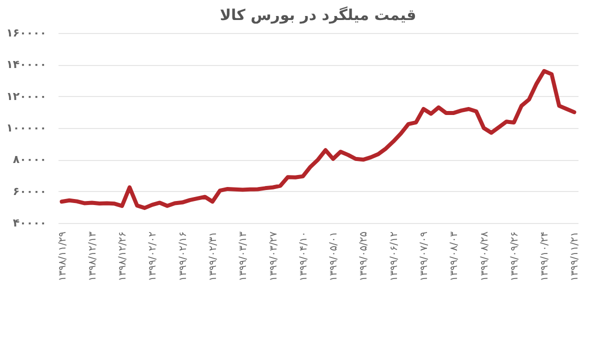 The width and height of the screenshot is (600, 343). What do you see at coordinates (29, 159) in the screenshot?
I see `y-tick-label: ۸۰۰۰۰` at bounding box center [29, 159].